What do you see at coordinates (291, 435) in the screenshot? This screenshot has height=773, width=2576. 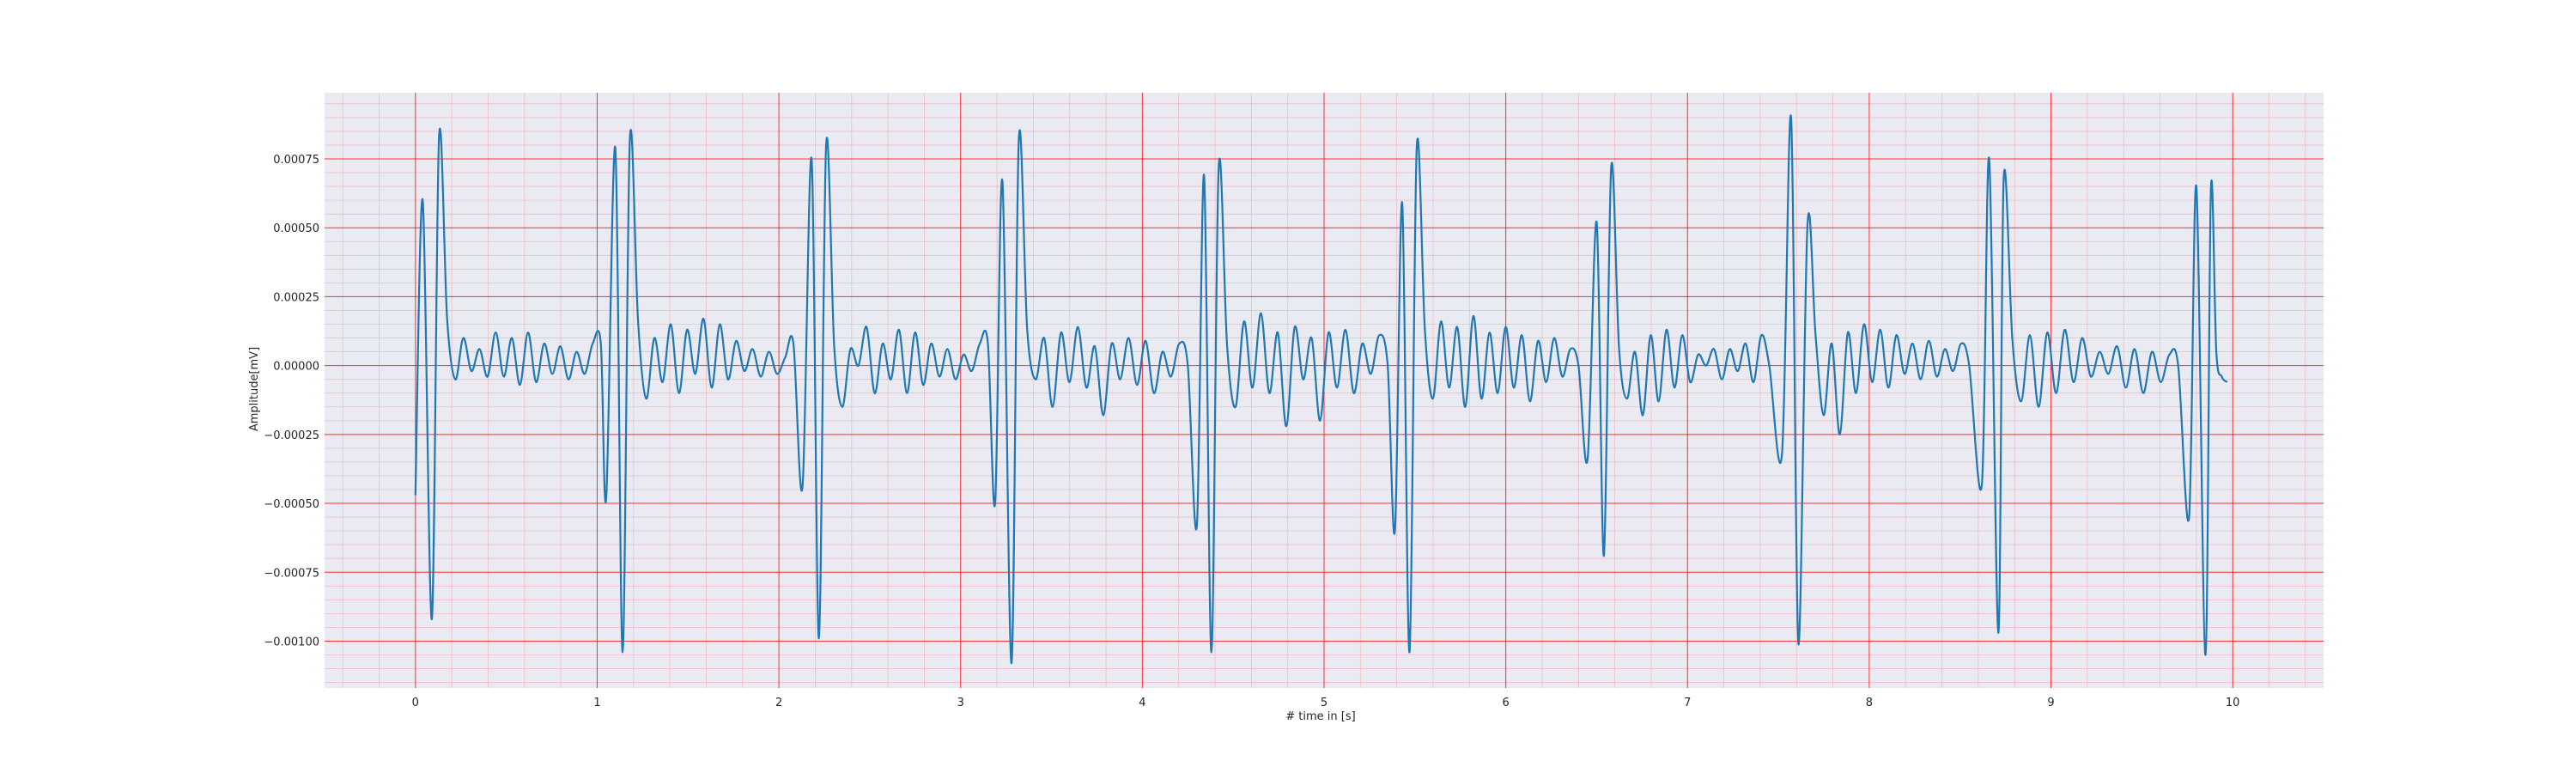 I see `y-tick-label: −0.00025` at bounding box center [291, 435].